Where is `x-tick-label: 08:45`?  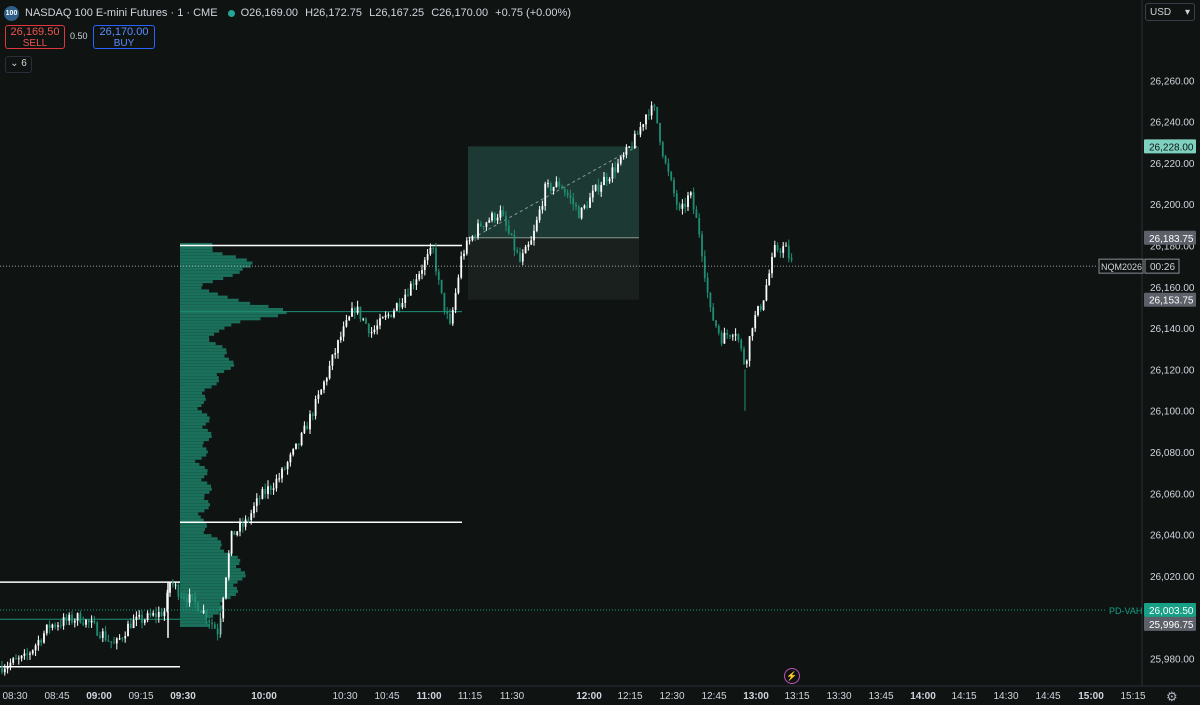
x-tick-label: 08:45 is located at coordinates (56, 696).